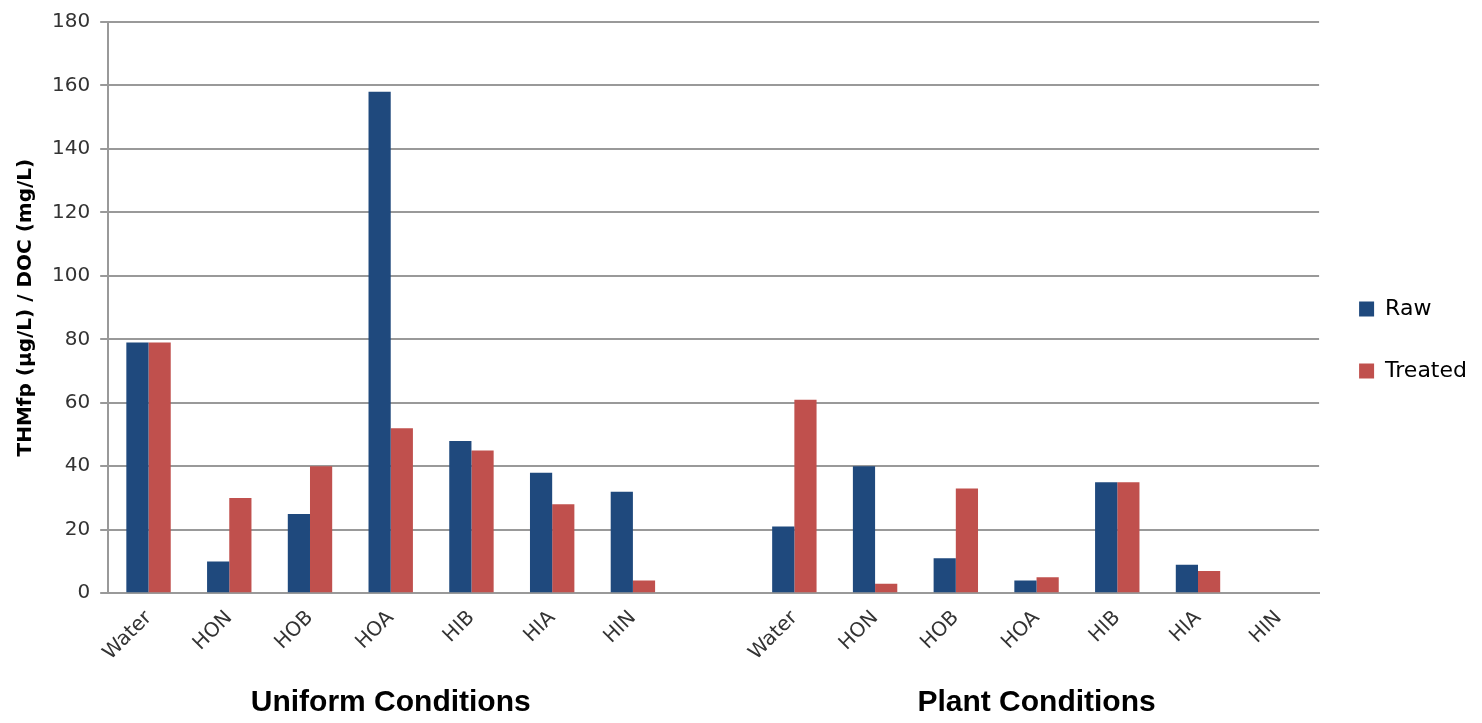 The image size is (1482, 723). What do you see at coordinates (1036, 701) in the screenshot?
I see `text: Plant Conditions` at bounding box center [1036, 701].